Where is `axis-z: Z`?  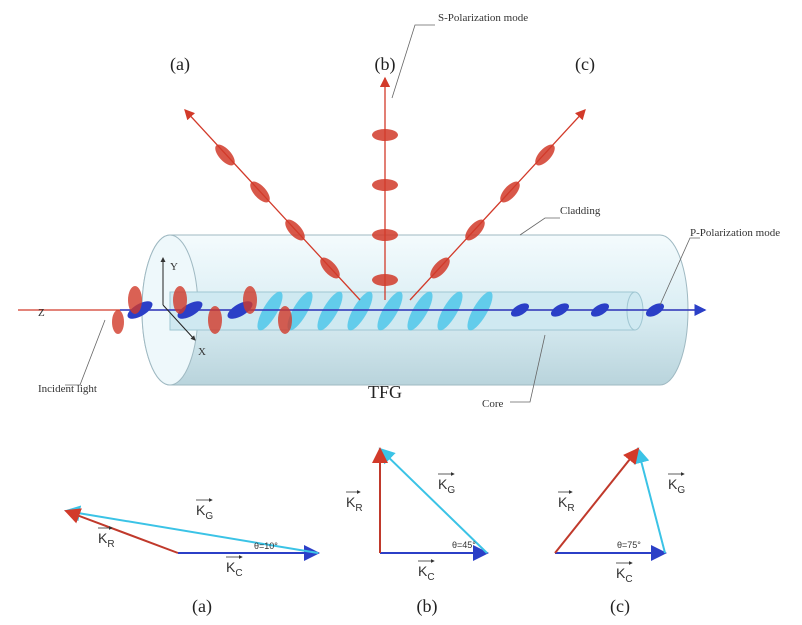 axis-z: Z is located at coordinates (41, 313).